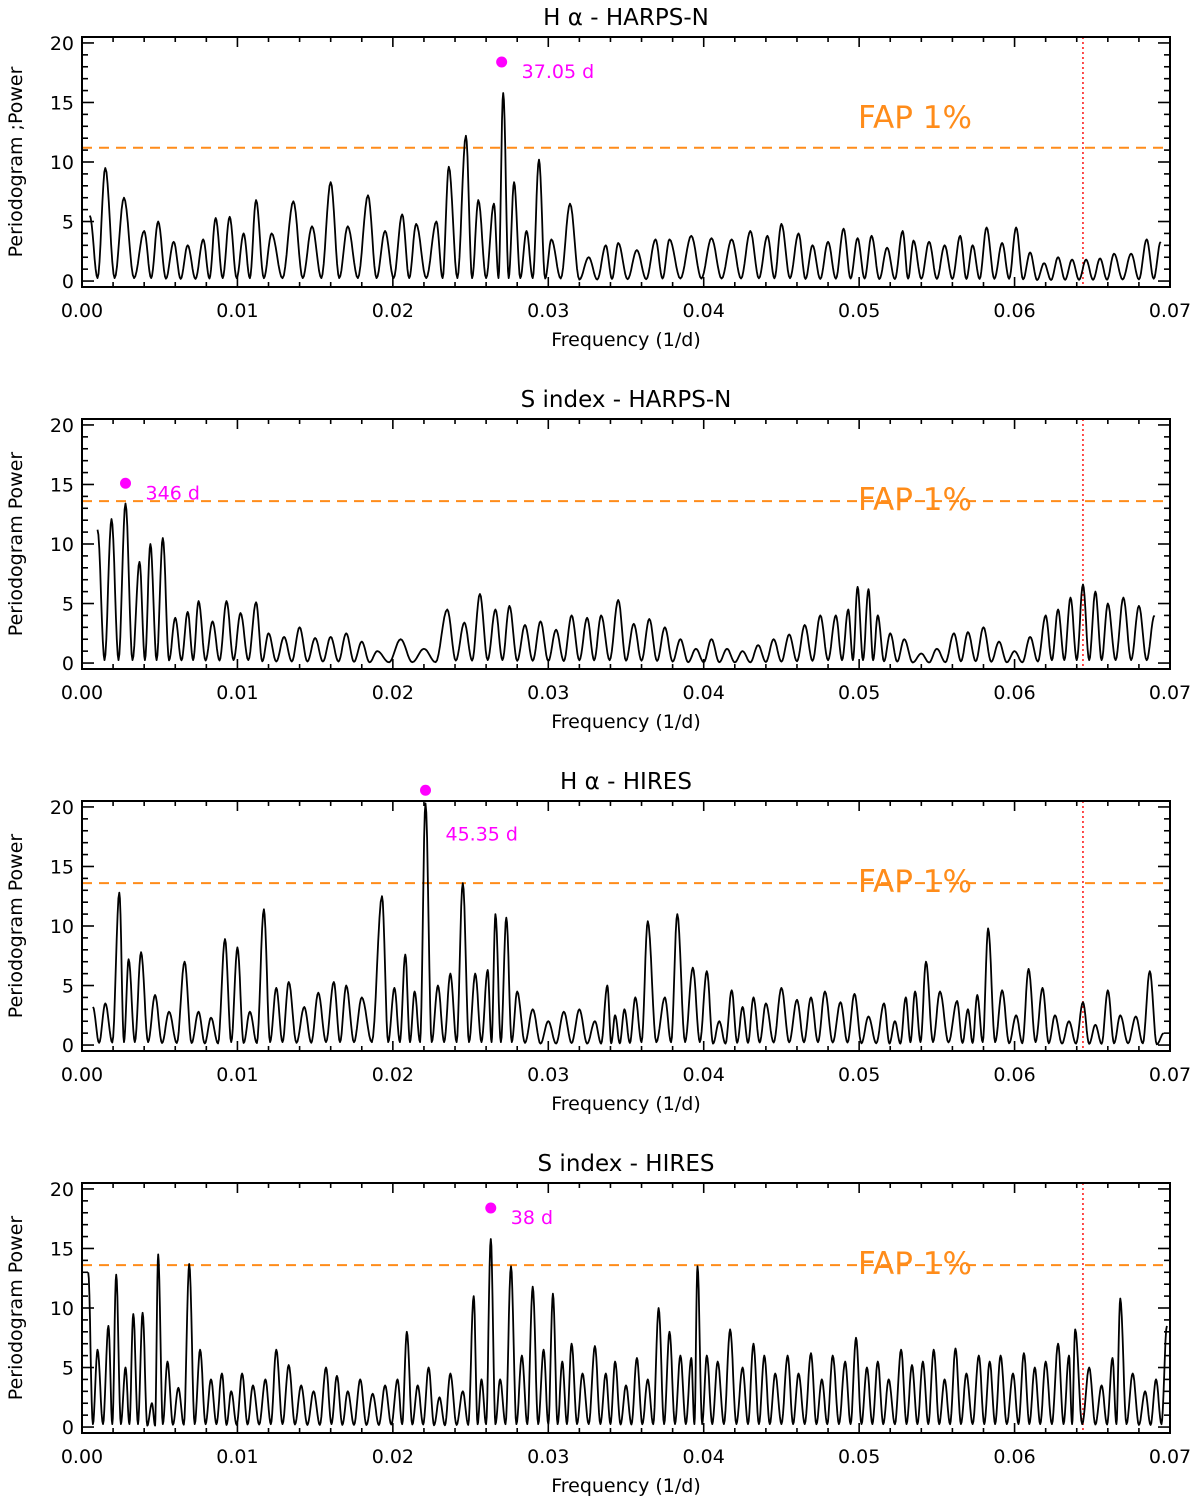 This screenshot has width=1200, height=1508. What do you see at coordinates (626, 18) in the screenshot?
I see `panel-title: H α - HARPS-N` at bounding box center [626, 18].